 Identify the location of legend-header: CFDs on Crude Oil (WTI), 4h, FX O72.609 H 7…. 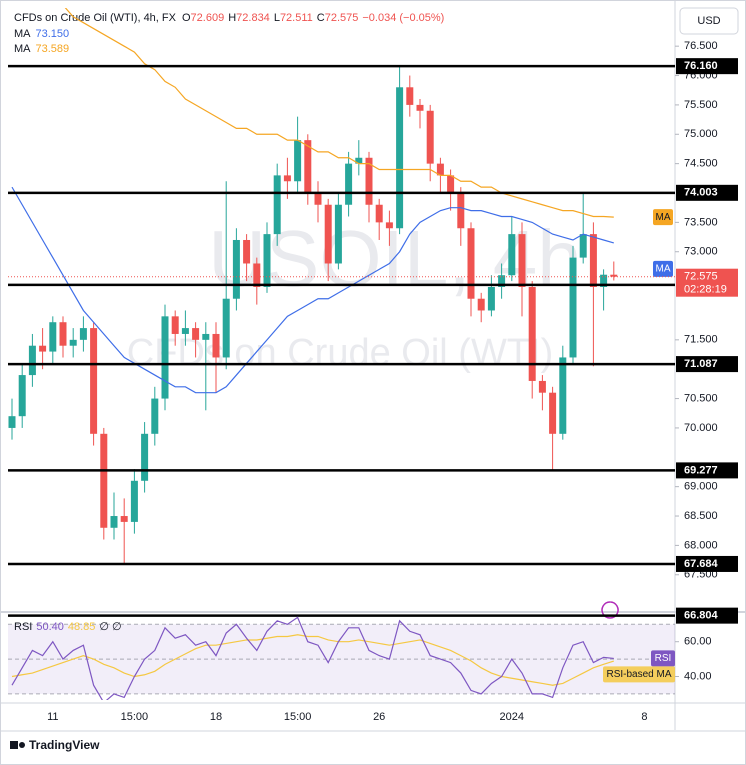
(229, 18).